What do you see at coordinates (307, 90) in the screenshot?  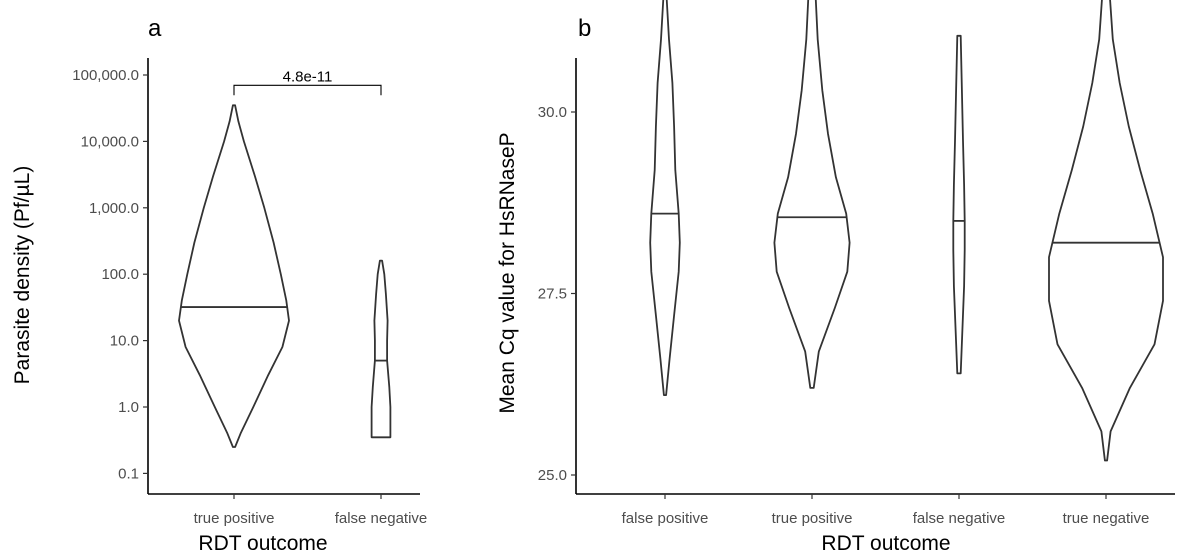 I see `panel-a-significance-bracket` at bounding box center [307, 90].